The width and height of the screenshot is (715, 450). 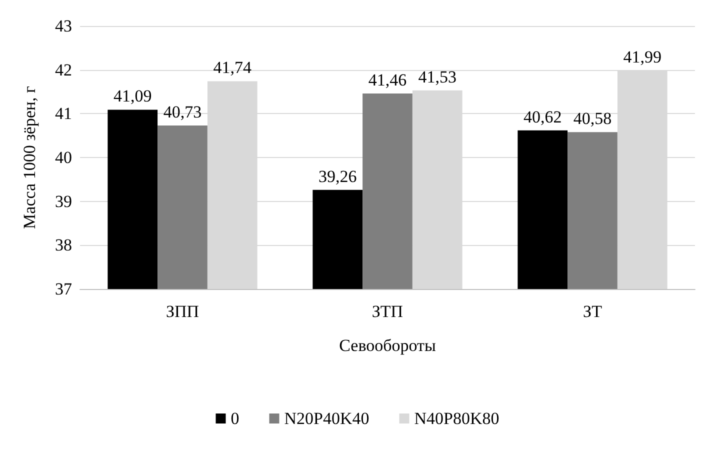 What do you see at coordinates (542, 116) in the screenshot?
I see `data-label: 40,62` at bounding box center [542, 116].